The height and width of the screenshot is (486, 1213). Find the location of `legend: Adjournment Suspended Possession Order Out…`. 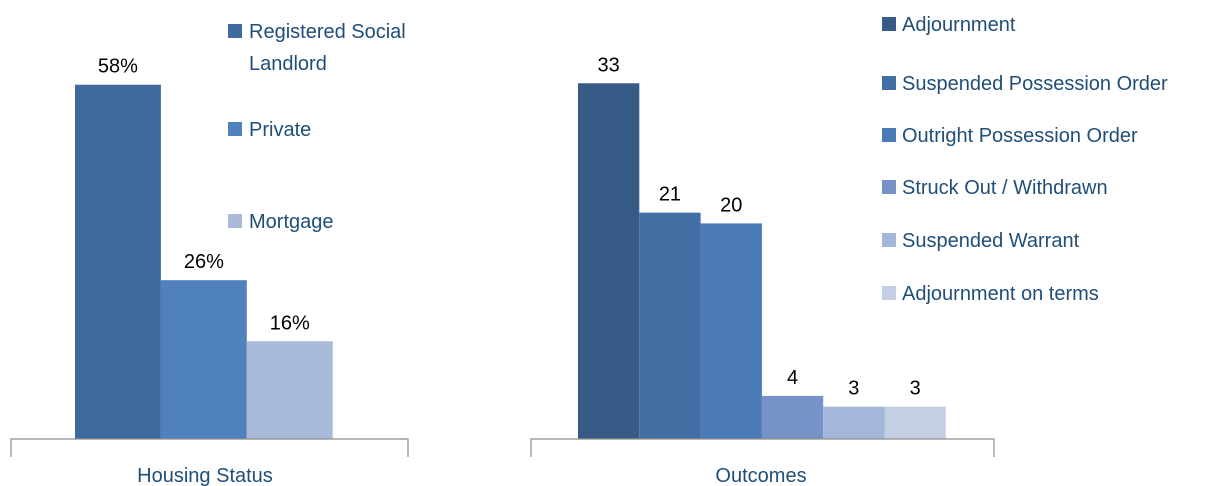

legend: Adjournment Suspended Possession Order Out… is located at coordinates (1025, 159).